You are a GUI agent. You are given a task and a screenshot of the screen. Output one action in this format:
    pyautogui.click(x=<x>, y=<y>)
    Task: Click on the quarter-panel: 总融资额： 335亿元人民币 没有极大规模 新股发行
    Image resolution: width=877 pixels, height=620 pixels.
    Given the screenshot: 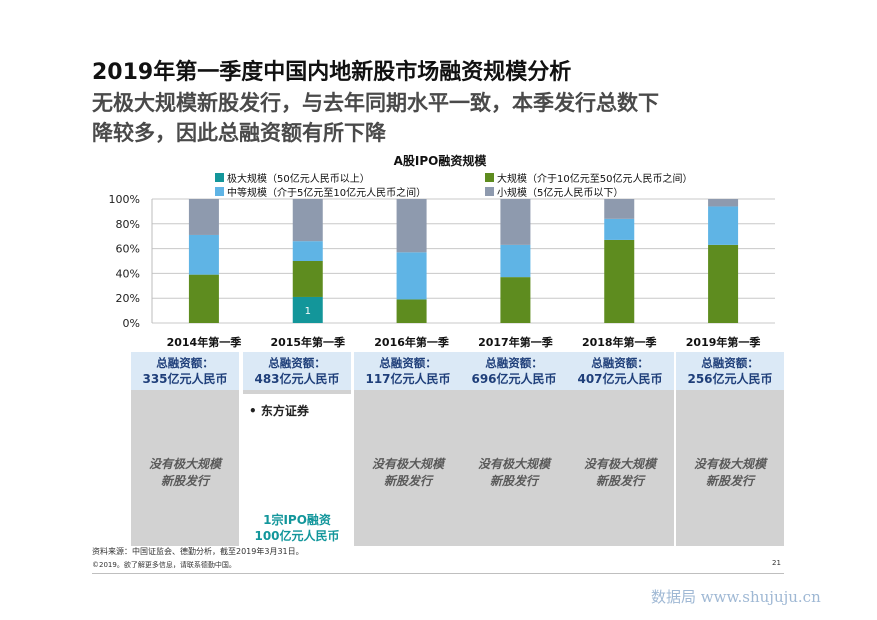 What is the action you would take?
    pyautogui.click(x=185, y=449)
    